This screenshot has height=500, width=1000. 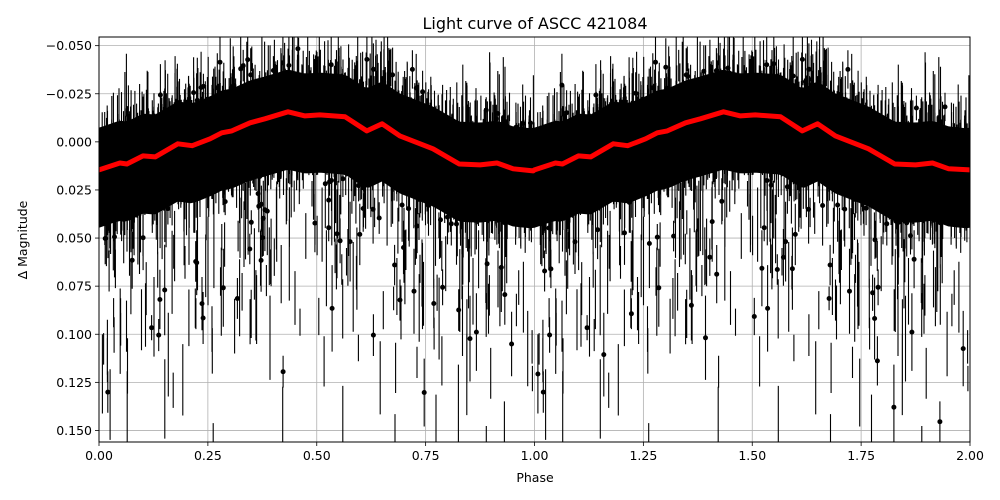 What do you see at coordinates (22, 239) in the screenshot?
I see `y-axis-label: Δ Magnitude` at bounding box center [22, 239].